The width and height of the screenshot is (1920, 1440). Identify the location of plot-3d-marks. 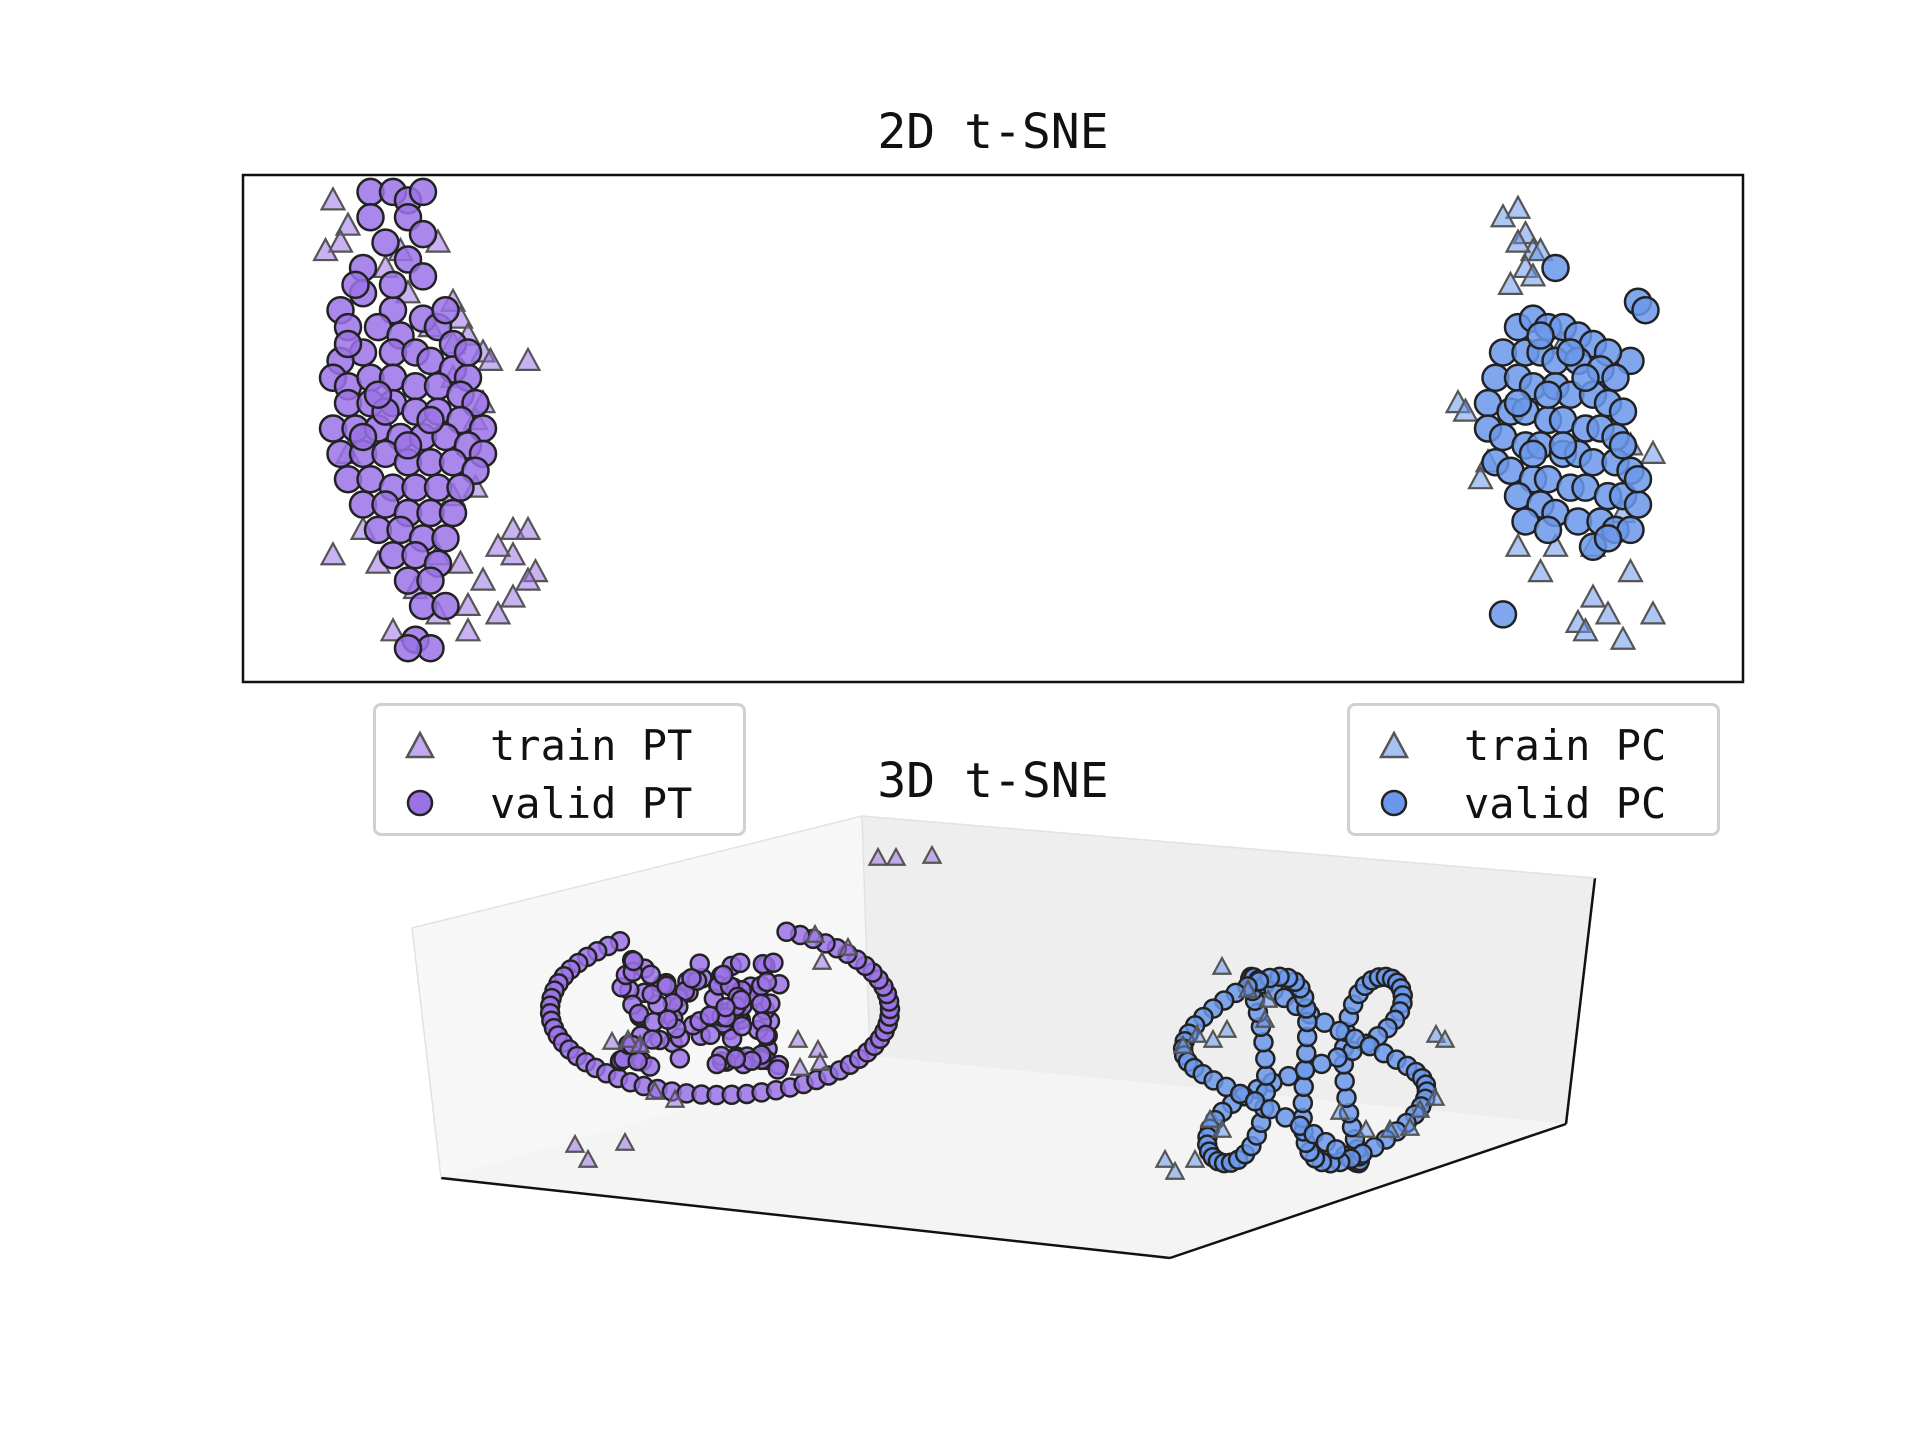
(997, 1012).